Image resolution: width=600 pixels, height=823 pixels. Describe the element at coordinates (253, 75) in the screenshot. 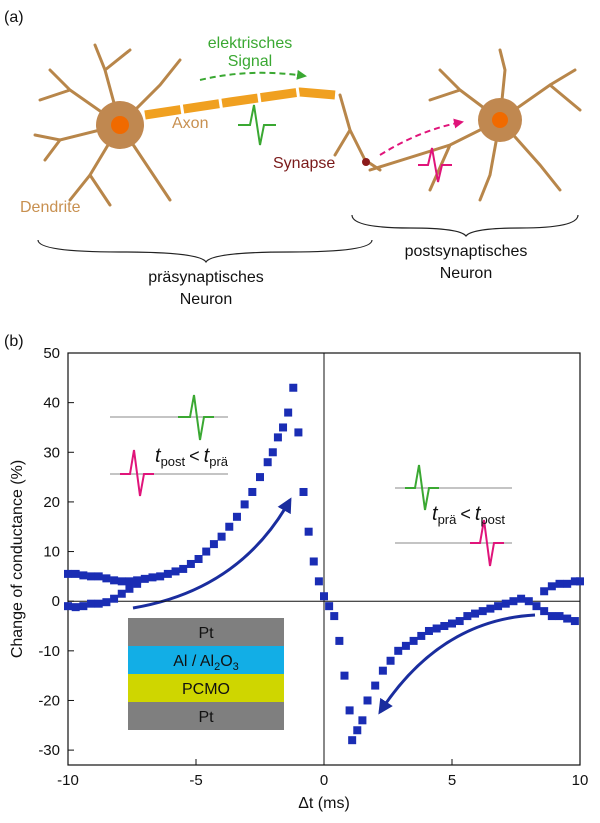

I see `signal-arrow` at that location.